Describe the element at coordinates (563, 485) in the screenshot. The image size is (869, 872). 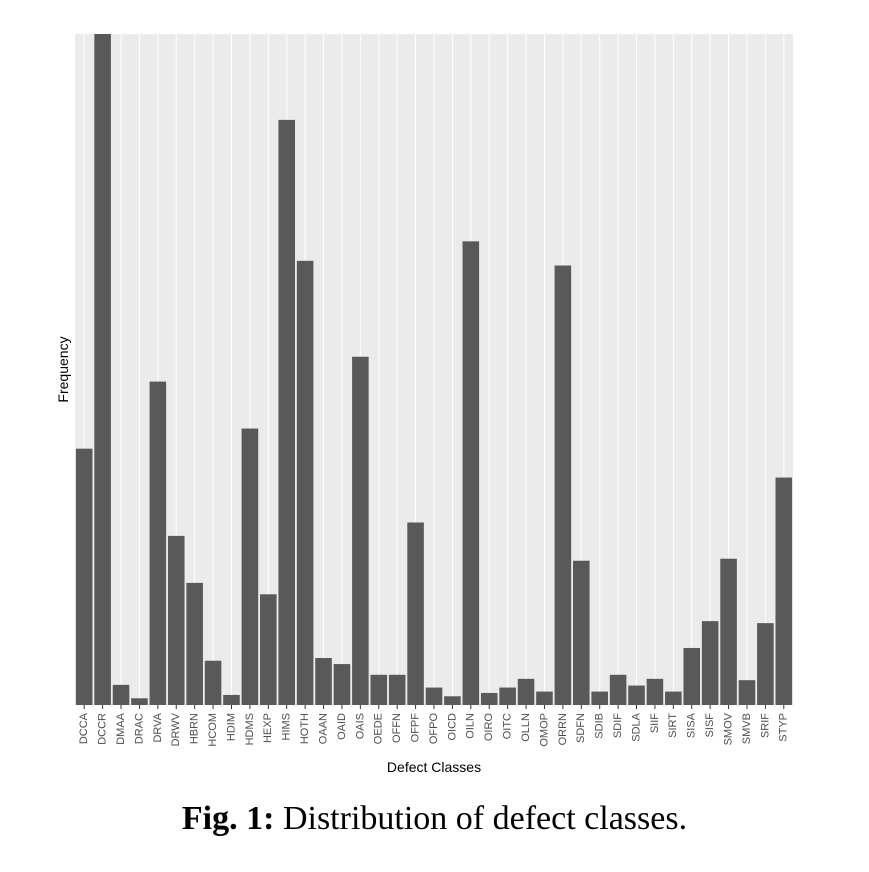
I see `bar-orrn` at that location.